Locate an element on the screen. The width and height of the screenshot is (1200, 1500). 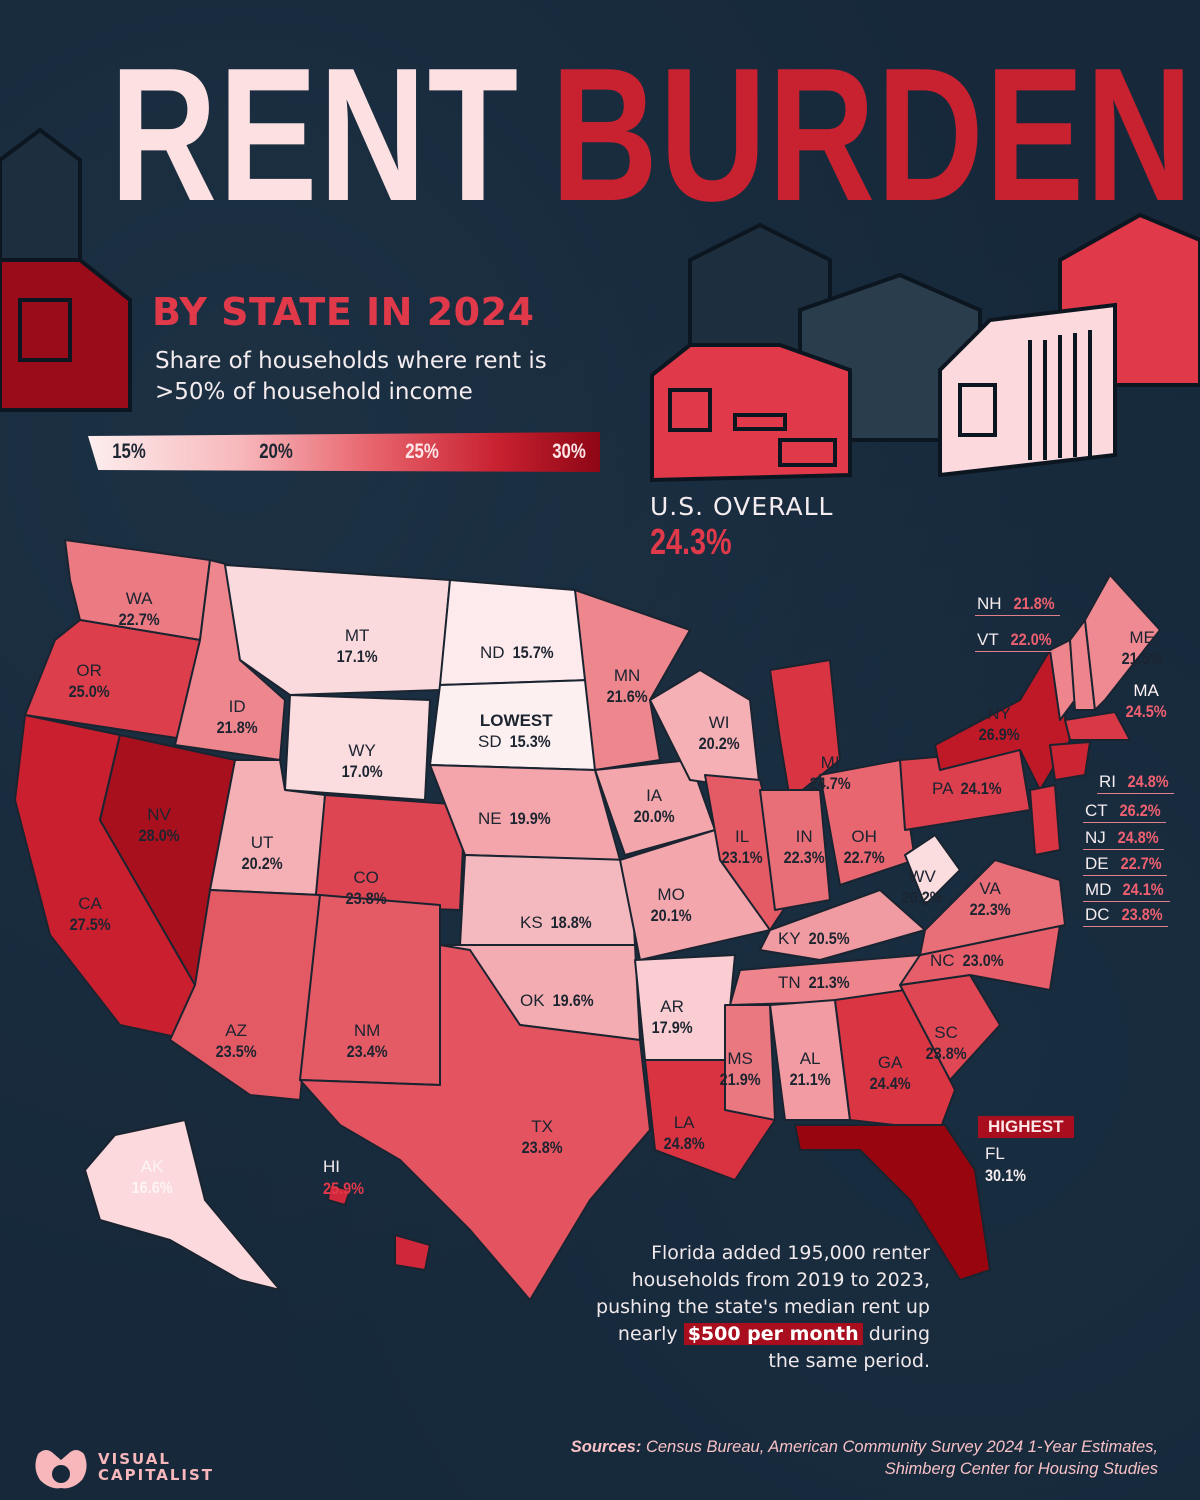
callout-NH: NH 21.8% is located at coordinates (1017, 605).